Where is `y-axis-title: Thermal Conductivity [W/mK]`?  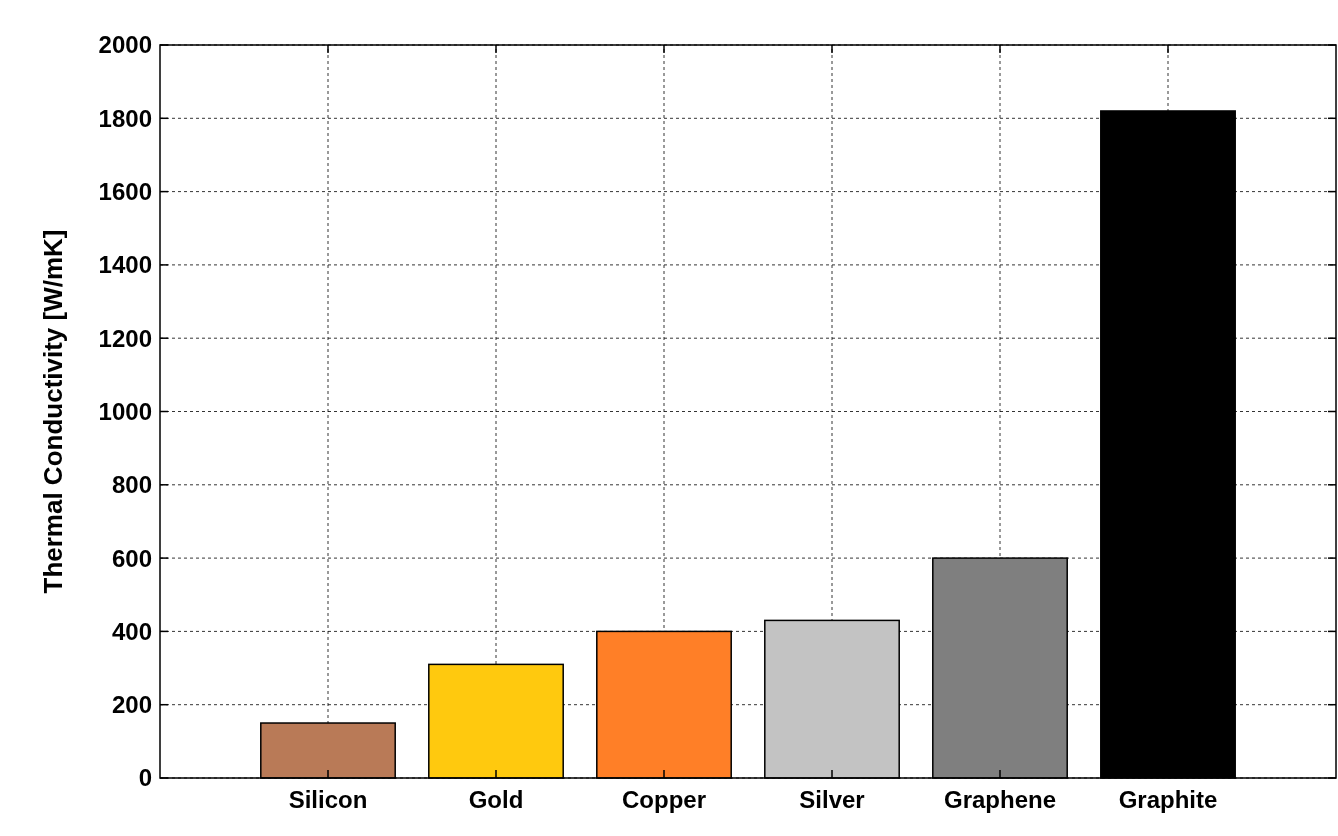 y-axis-title: Thermal Conductivity [W/mK] is located at coordinates (53, 411).